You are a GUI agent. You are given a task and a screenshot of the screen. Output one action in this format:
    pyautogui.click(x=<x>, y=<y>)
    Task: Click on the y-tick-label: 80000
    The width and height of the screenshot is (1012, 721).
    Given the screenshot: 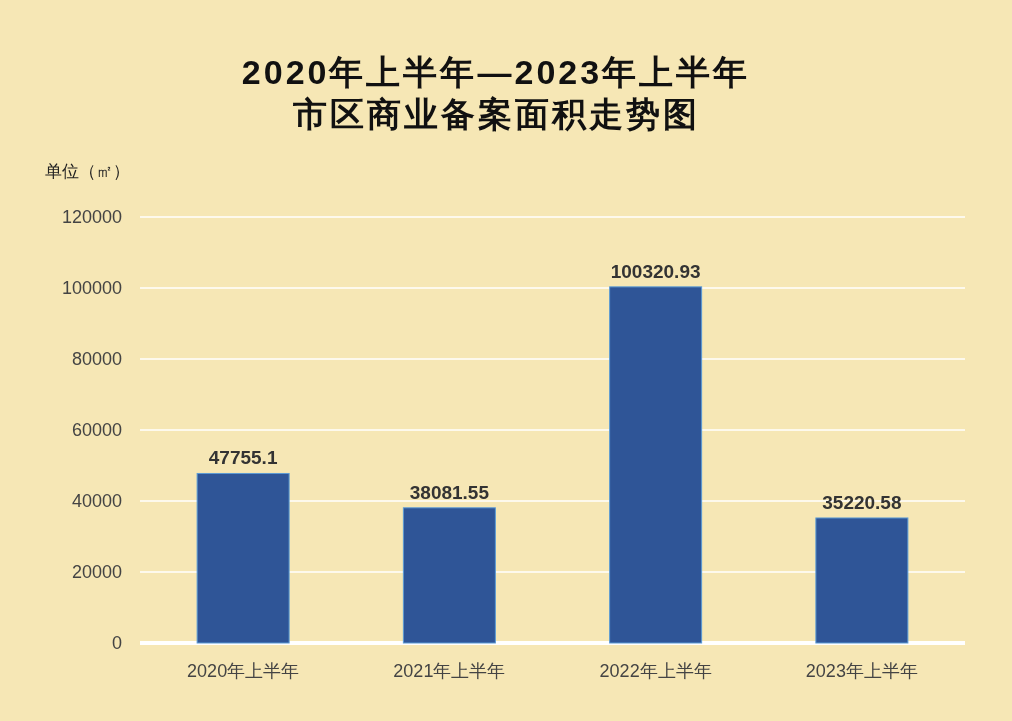 What is the action you would take?
    pyautogui.click(x=96, y=359)
    